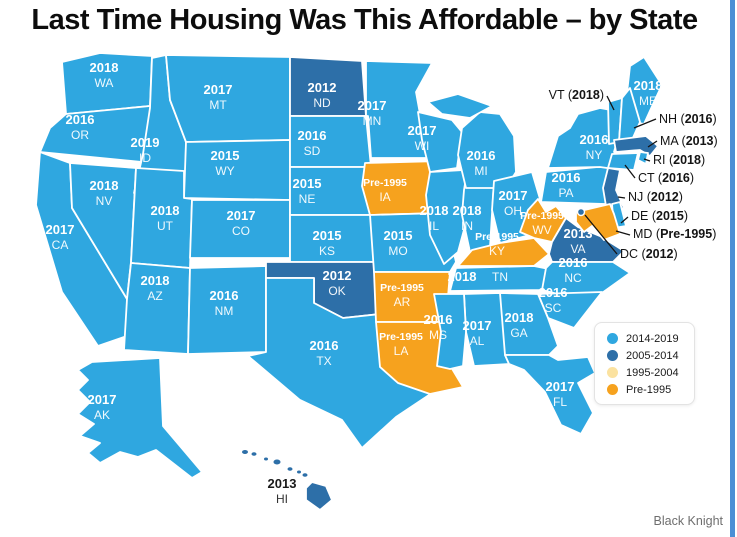 The image size is (737, 537). I want to click on state-abbr-label-oh: OH, so click(513, 211).